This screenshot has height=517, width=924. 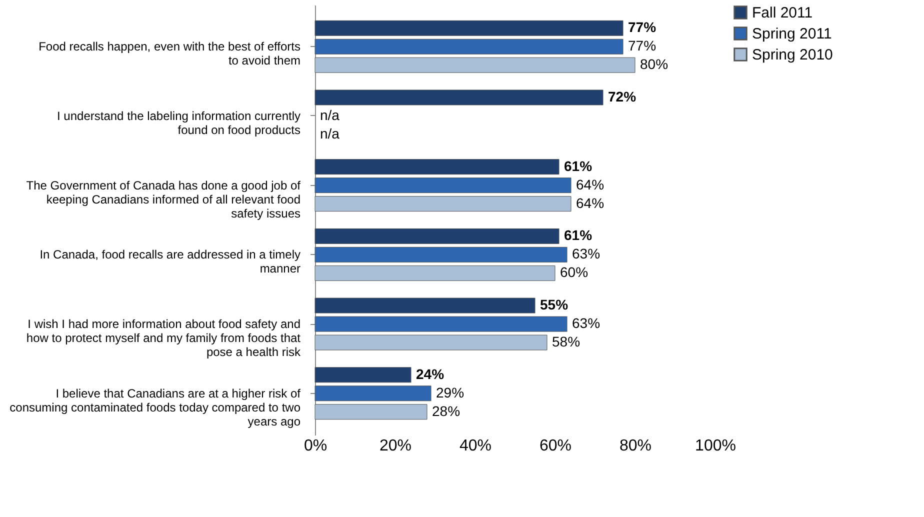 I want to click on legend-label: Fall 2011, so click(x=782, y=13).